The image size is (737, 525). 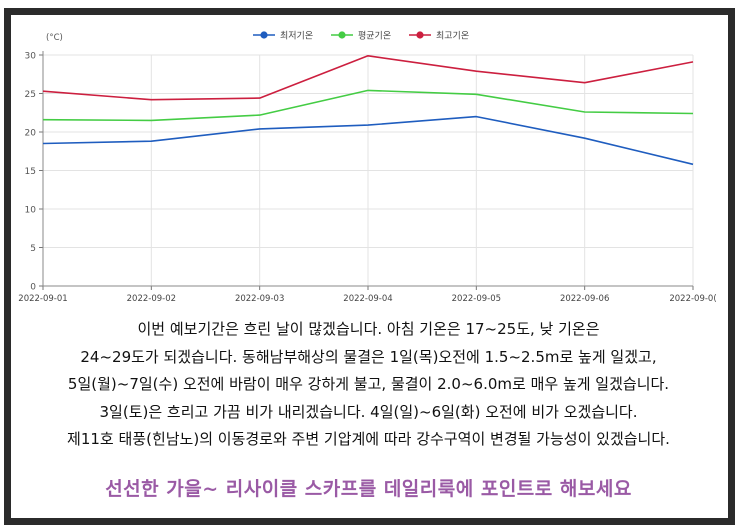 I want to click on legend: 최저기온 평균기온 최고기온, so click(x=361, y=36).